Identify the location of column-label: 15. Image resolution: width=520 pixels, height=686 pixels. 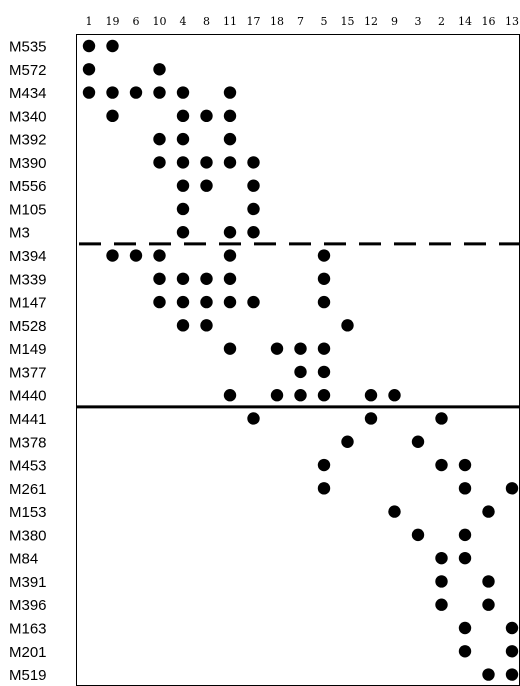
(348, 21).